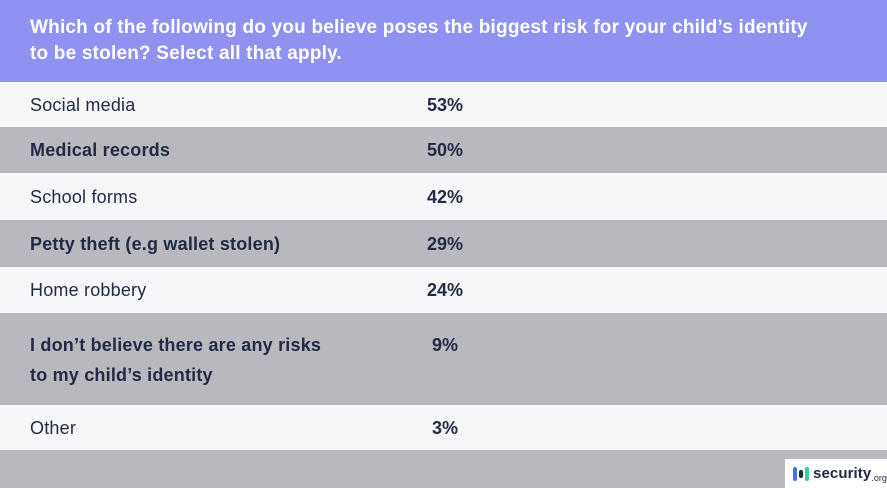 The width and height of the screenshot is (887, 488). Describe the element at coordinates (100, 150) in the screenshot. I see `row-label: Medical records` at that location.